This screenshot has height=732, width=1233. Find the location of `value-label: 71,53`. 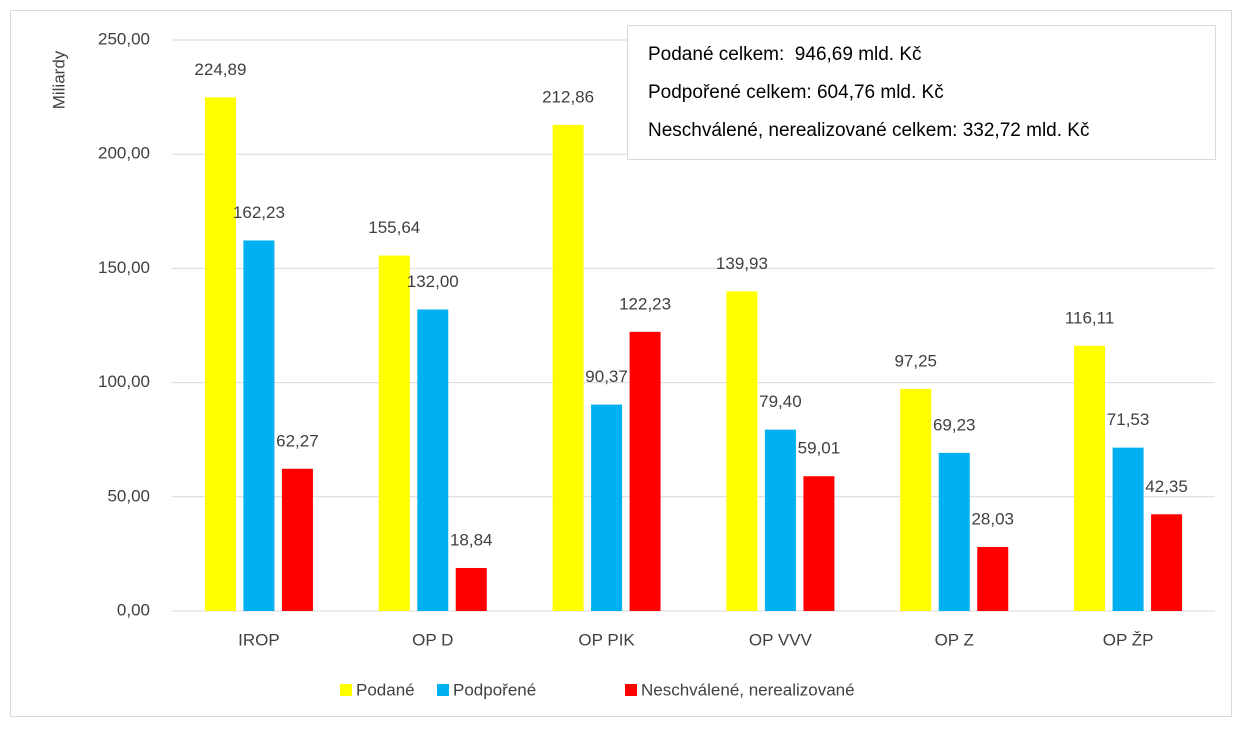

value-label: 71,53 is located at coordinates (1128, 419).